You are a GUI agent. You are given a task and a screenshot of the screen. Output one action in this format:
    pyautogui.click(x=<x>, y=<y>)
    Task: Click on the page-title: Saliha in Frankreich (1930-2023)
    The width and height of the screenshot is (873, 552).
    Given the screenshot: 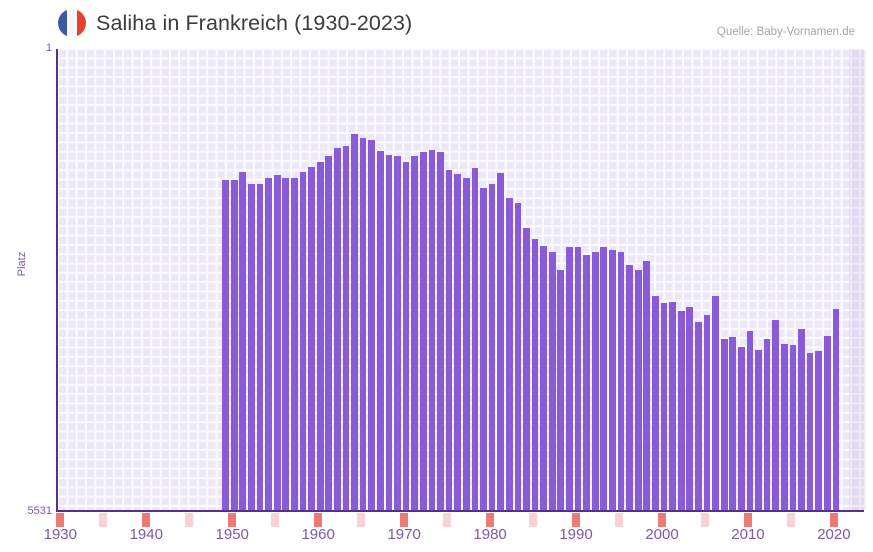 What is the action you would take?
    pyautogui.click(x=254, y=23)
    